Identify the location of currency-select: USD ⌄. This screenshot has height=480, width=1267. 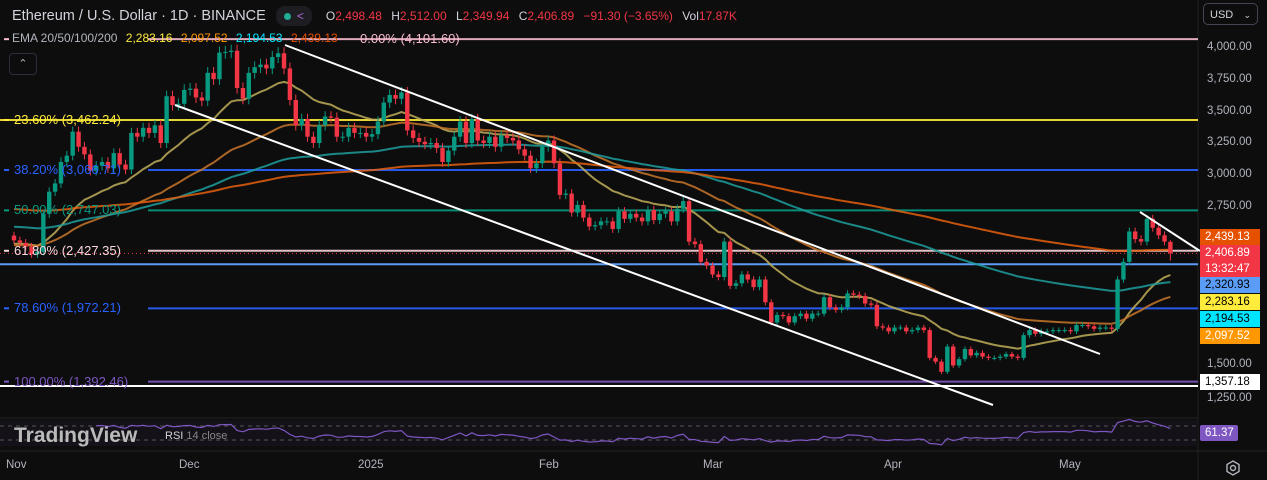
(1230, 14).